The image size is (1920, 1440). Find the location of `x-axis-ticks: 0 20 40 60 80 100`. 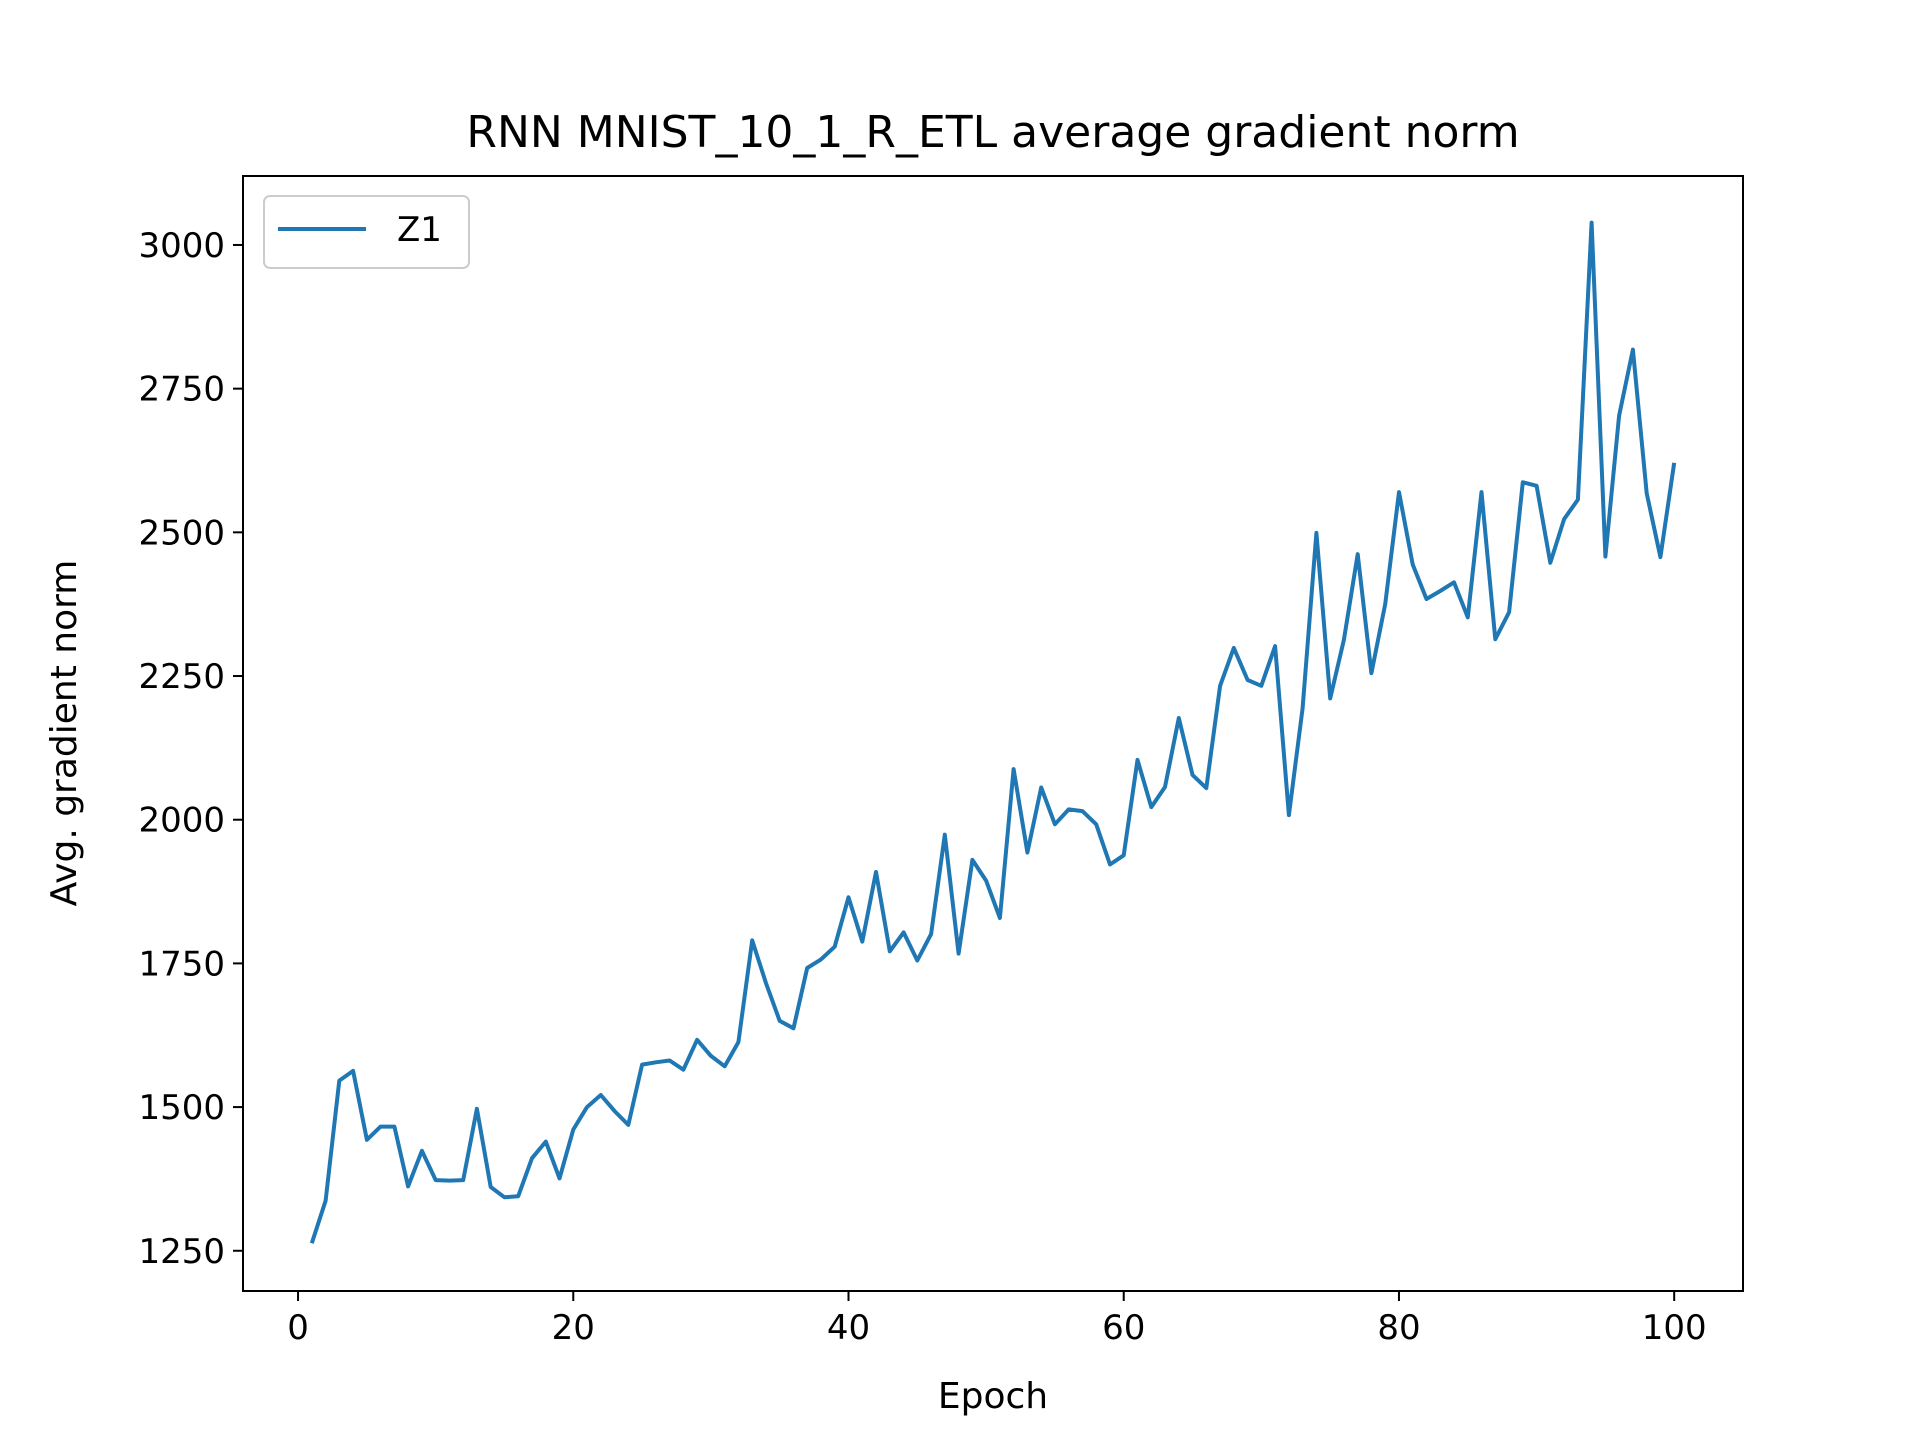

x-axis-ticks: 0 20 40 60 80 100 is located at coordinates (997, 1319).